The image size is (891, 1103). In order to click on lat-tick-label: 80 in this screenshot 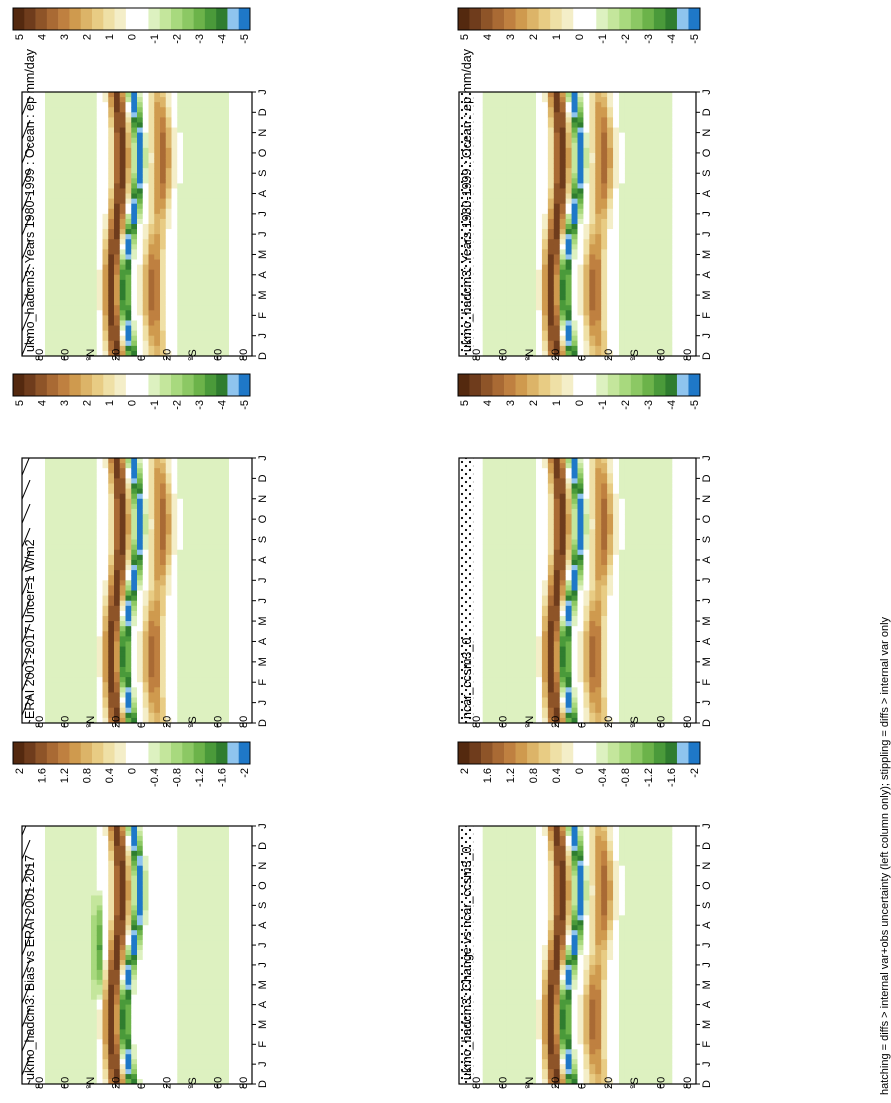, I will do `click(244, 355)`.